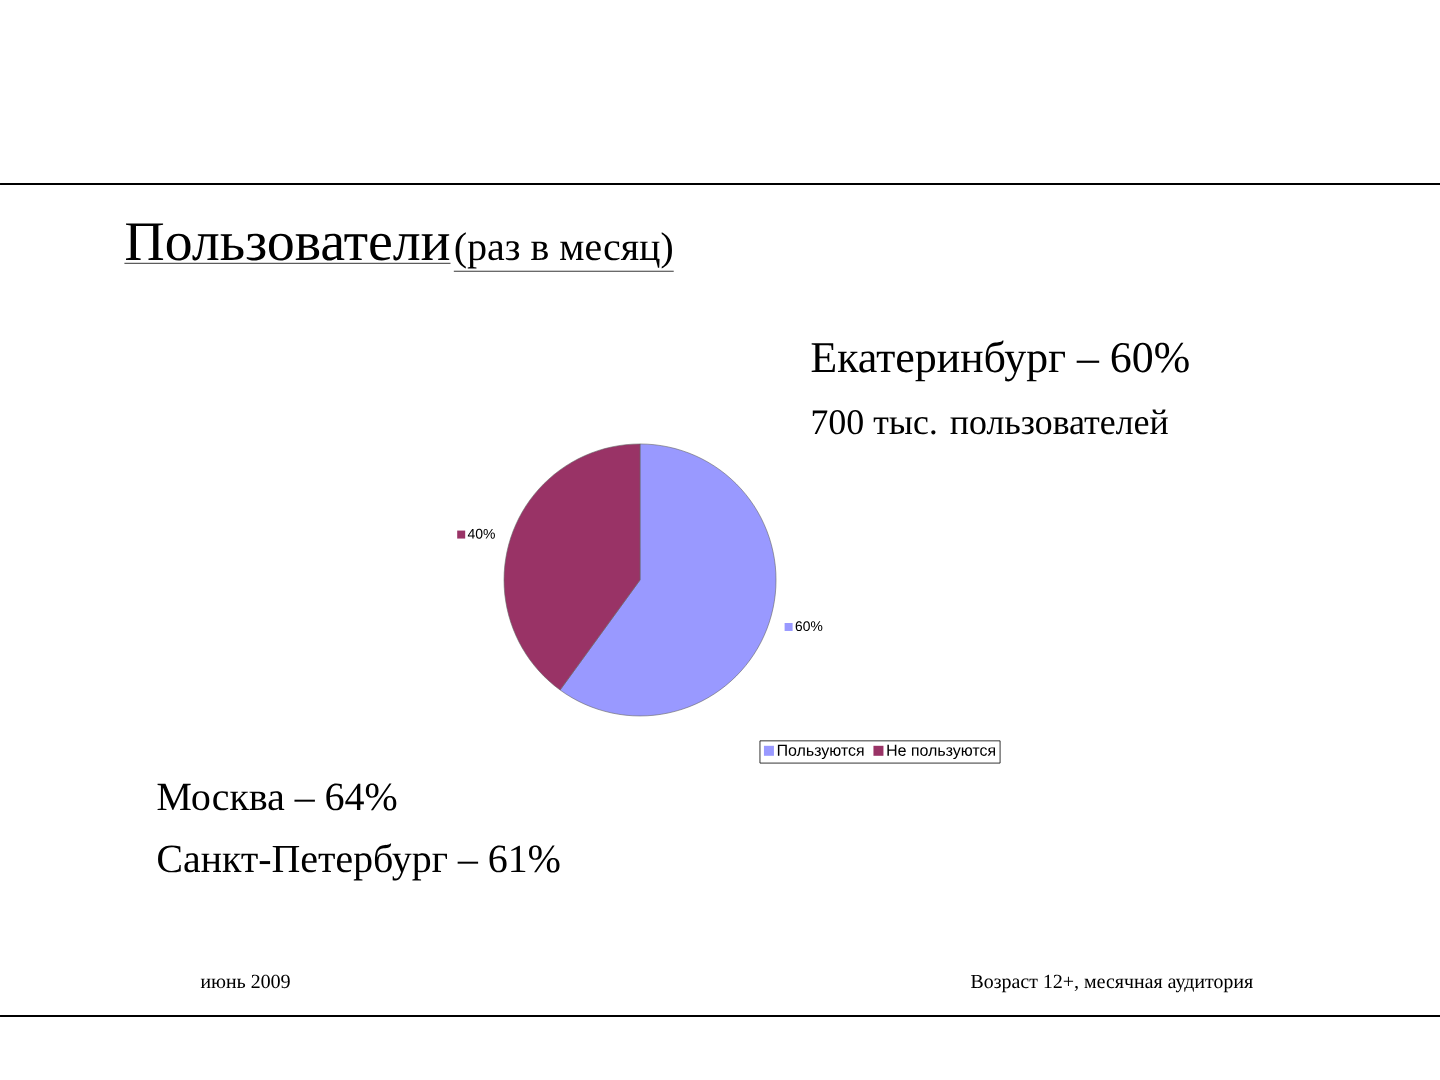 The width and height of the screenshot is (1440, 1080). What do you see at coordinates (990, 422) in the screenshot?
I see `text: 700 тыс. пользователей` at bounding box center [990, 422].